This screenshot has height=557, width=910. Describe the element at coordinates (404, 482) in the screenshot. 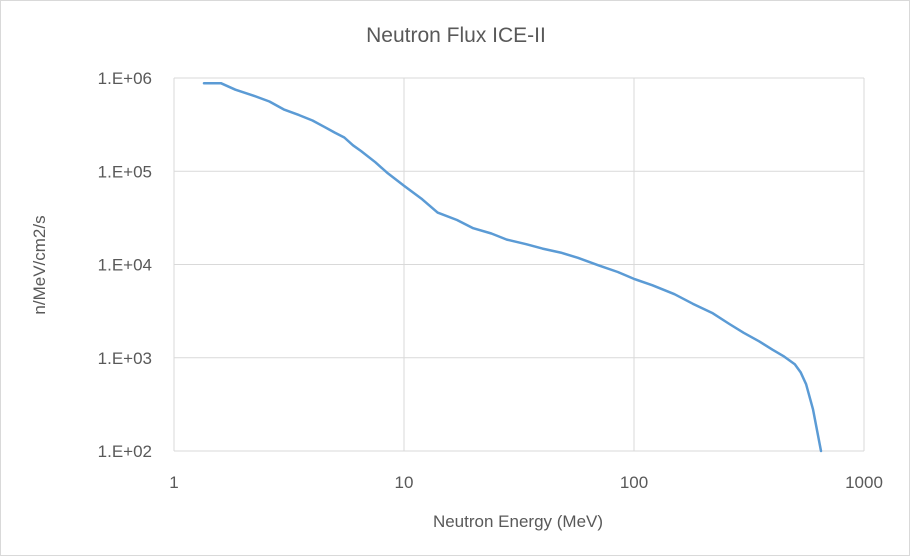

I see `x-tick-label: 10` at that location.